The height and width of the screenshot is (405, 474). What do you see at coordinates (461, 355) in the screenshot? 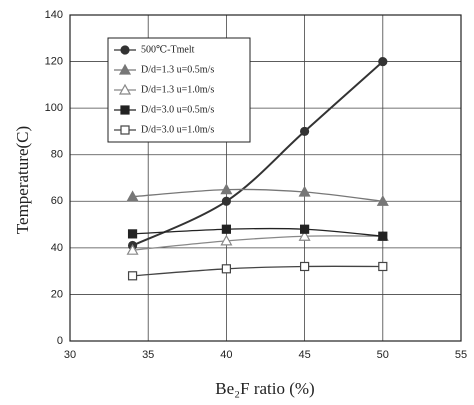
I see `x-tick-label: 55` at bounding box center [461, 355].